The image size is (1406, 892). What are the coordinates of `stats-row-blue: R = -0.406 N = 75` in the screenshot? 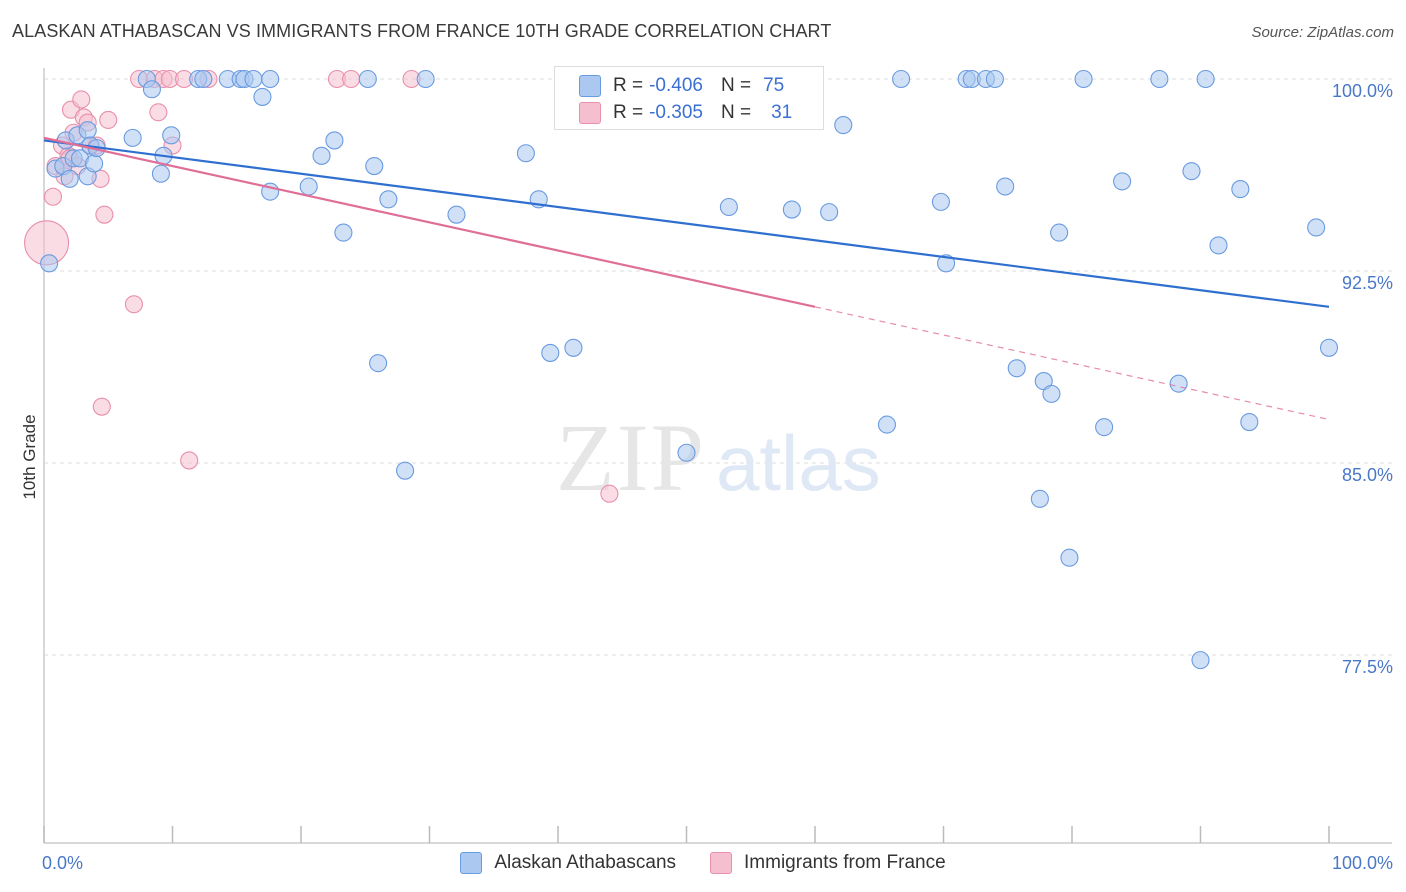 It's located at (681, 86).